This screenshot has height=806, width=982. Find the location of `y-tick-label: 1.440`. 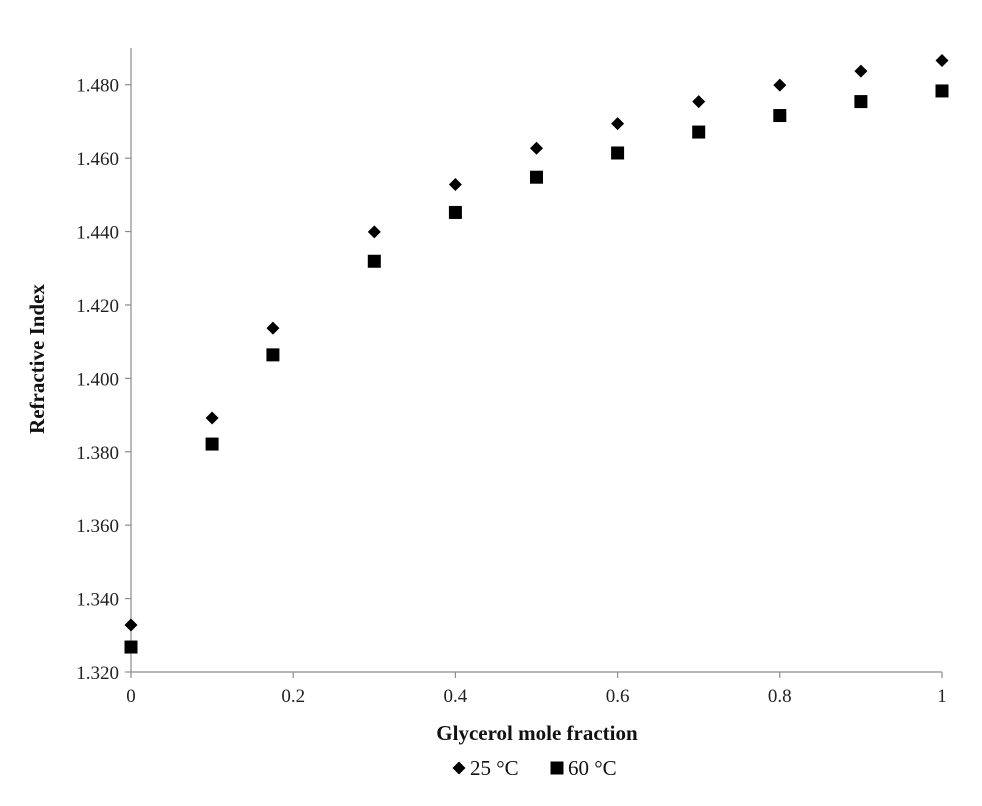

y-tick-label: 1.440 is located at coordinates (97, 233).